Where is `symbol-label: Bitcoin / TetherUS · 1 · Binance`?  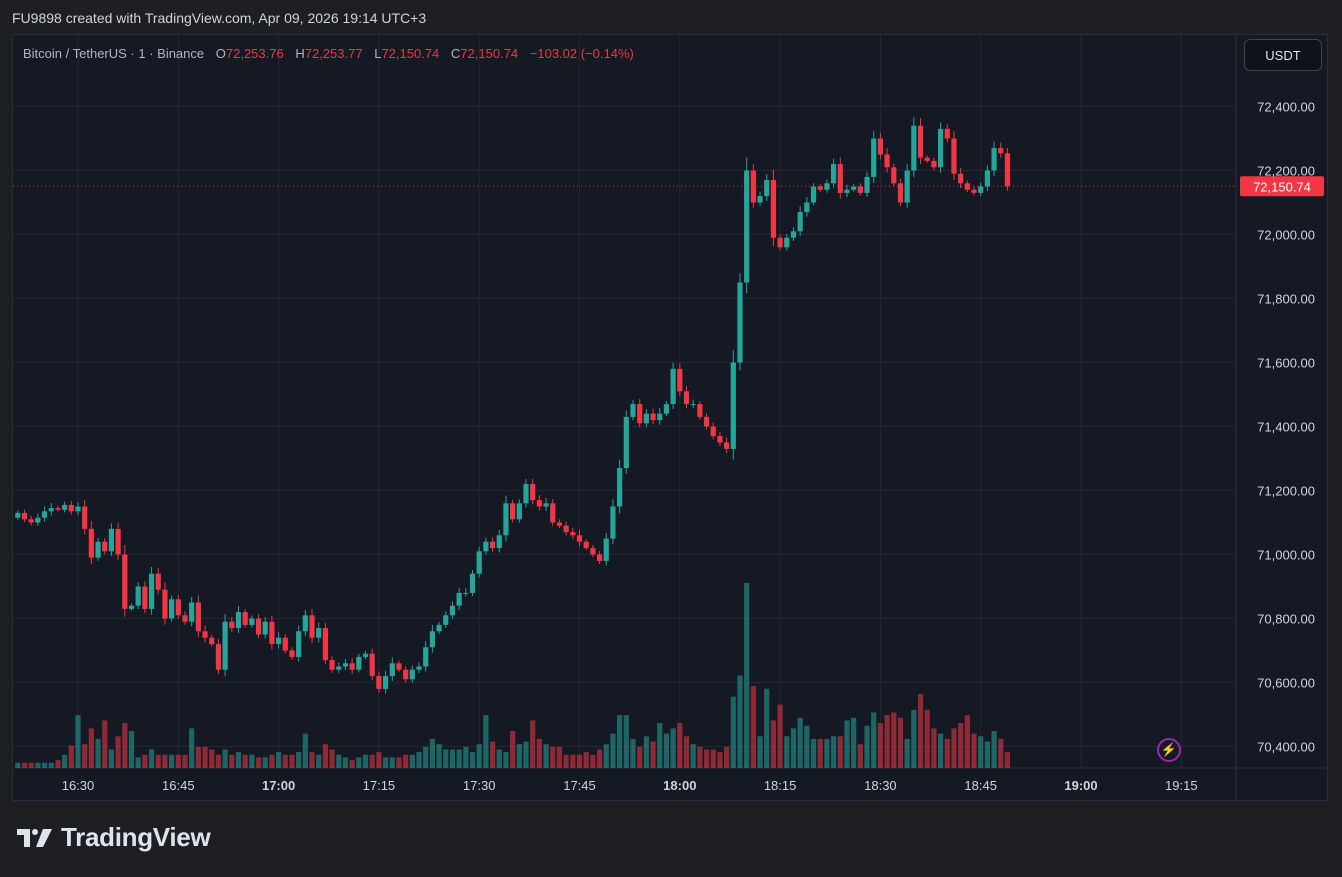
symbol-label: Bitcoin / TetherUS · 1 · Binance is located at coordinates (114, 53).